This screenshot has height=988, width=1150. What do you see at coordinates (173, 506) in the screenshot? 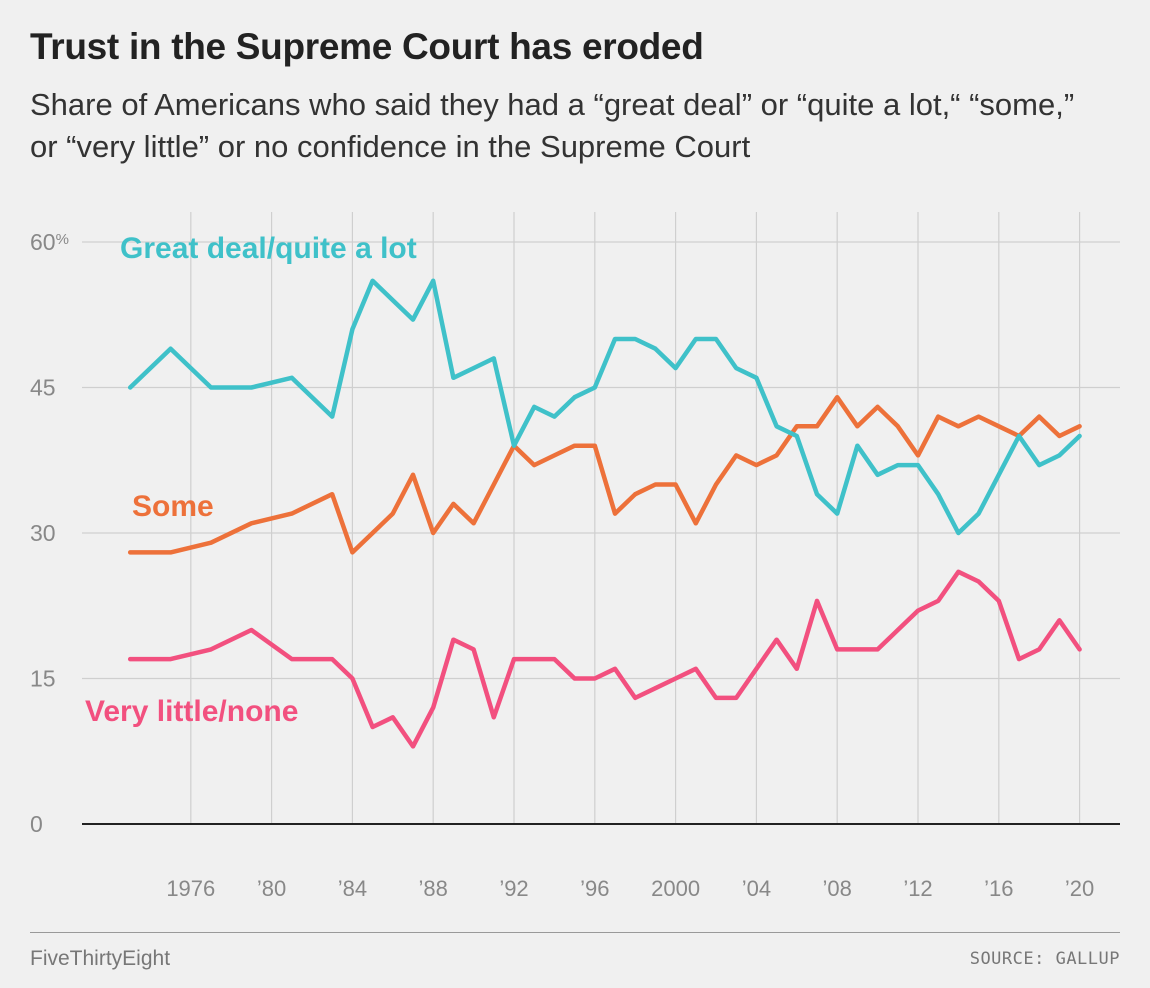
I see `series-label-some: Some` at bounding box center [173, 506].